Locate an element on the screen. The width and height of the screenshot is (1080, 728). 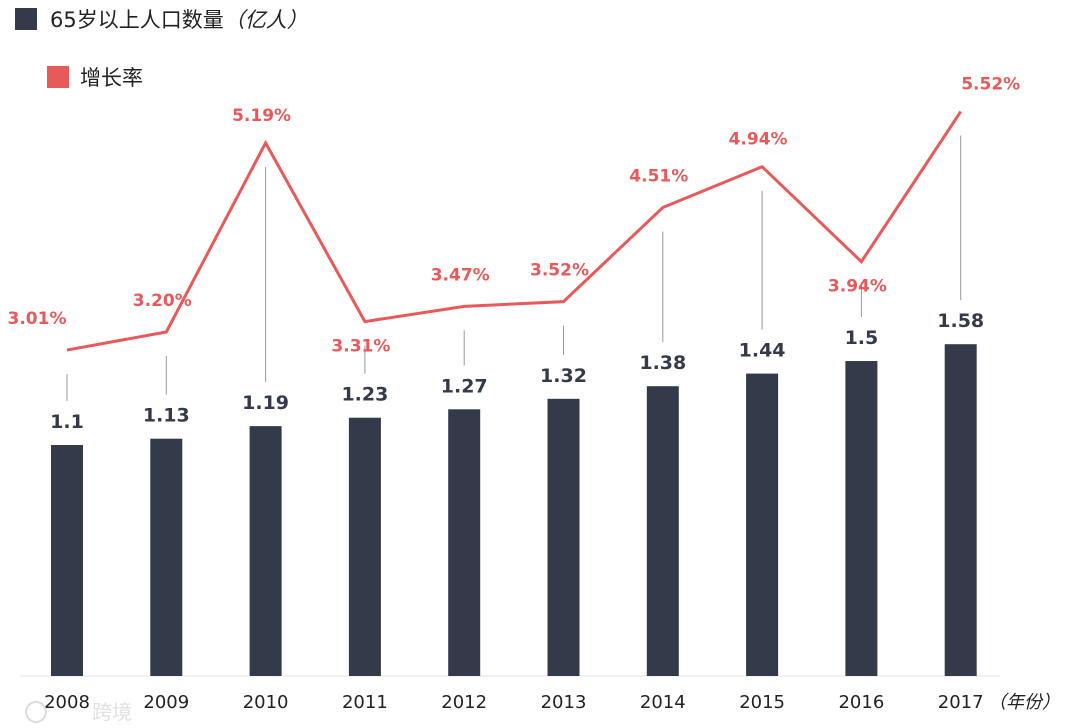
bar-label-2016: 1.5 is located at coordinates (862, 338).